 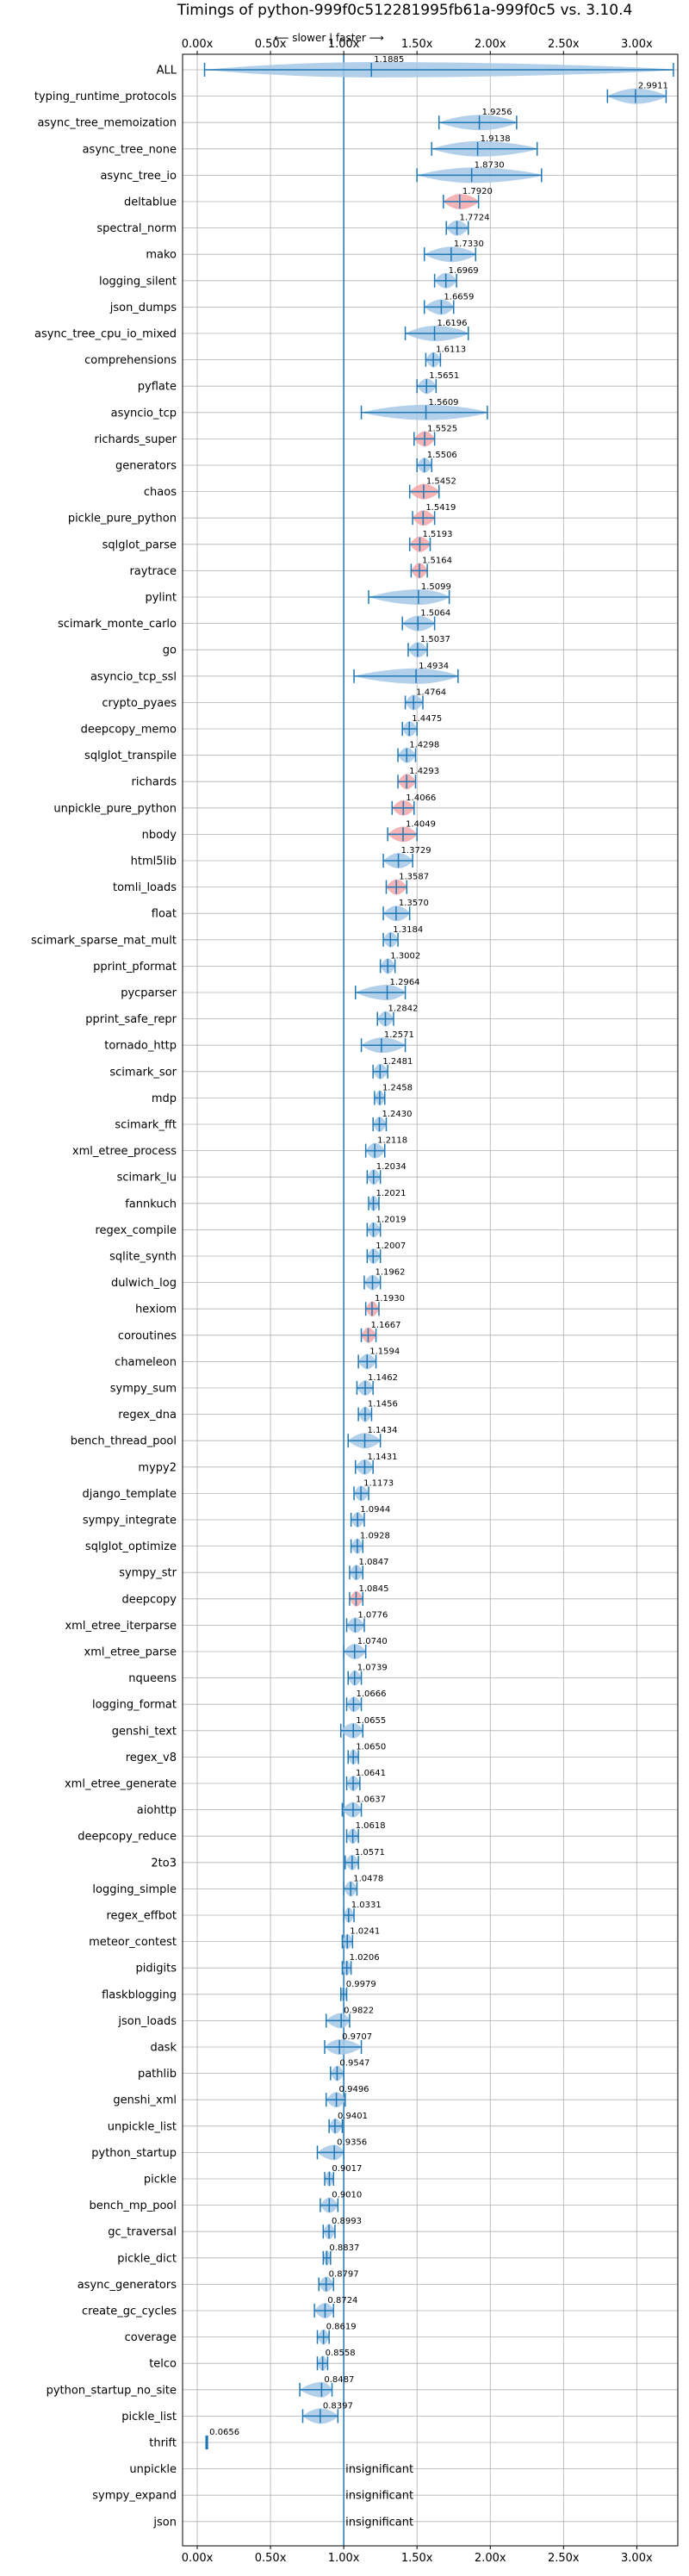 I want to click on category-label: async_generators, so click(x=127, y=2285).